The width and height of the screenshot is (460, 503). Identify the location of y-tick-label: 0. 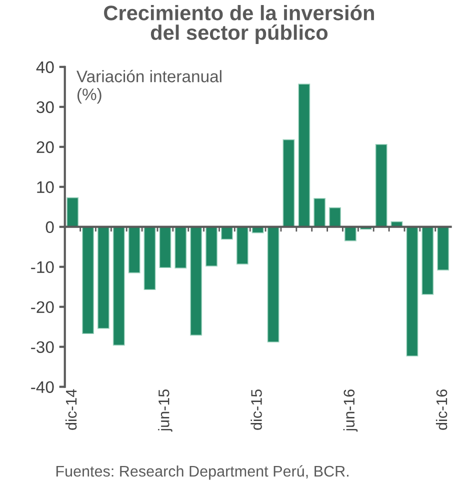
(50, 227).